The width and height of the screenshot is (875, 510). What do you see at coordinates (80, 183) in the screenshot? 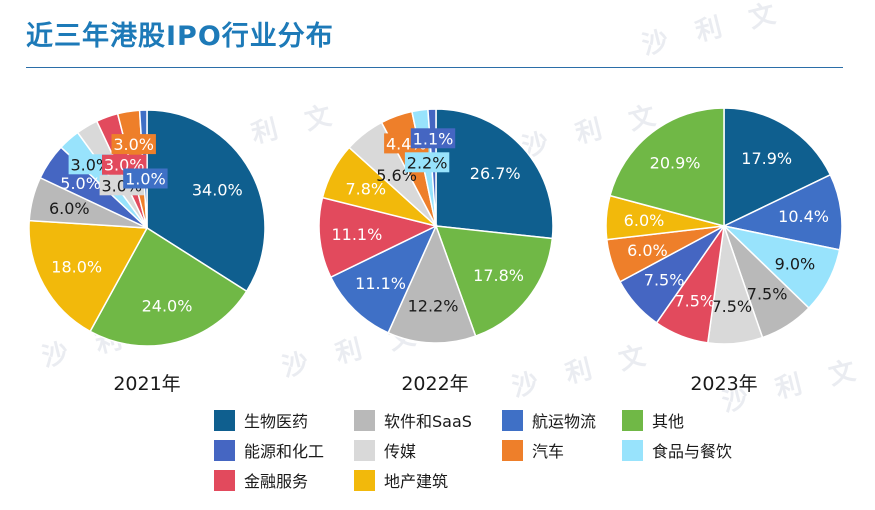
I see `pie-data-label: 5.0%` at bounding box center [80, 183].